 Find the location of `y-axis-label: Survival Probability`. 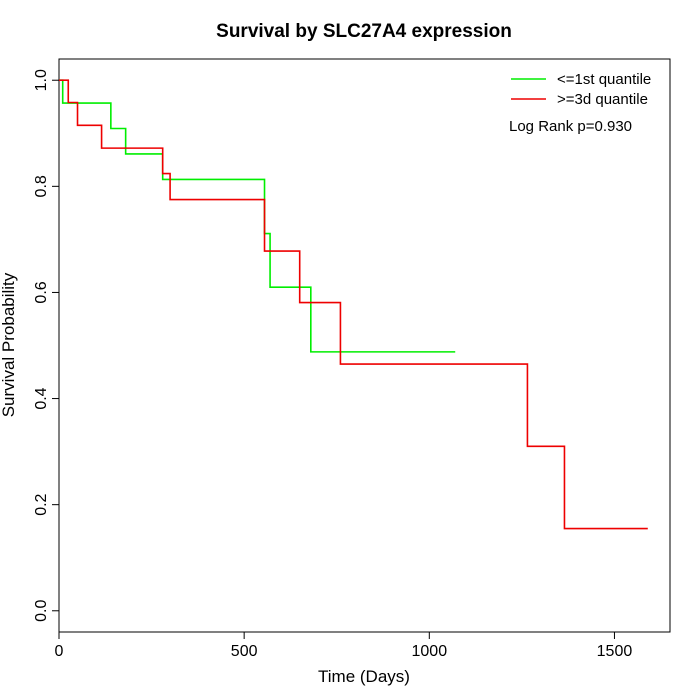

y-axis-label: Survival Probability is located at coordinates (9, 344).